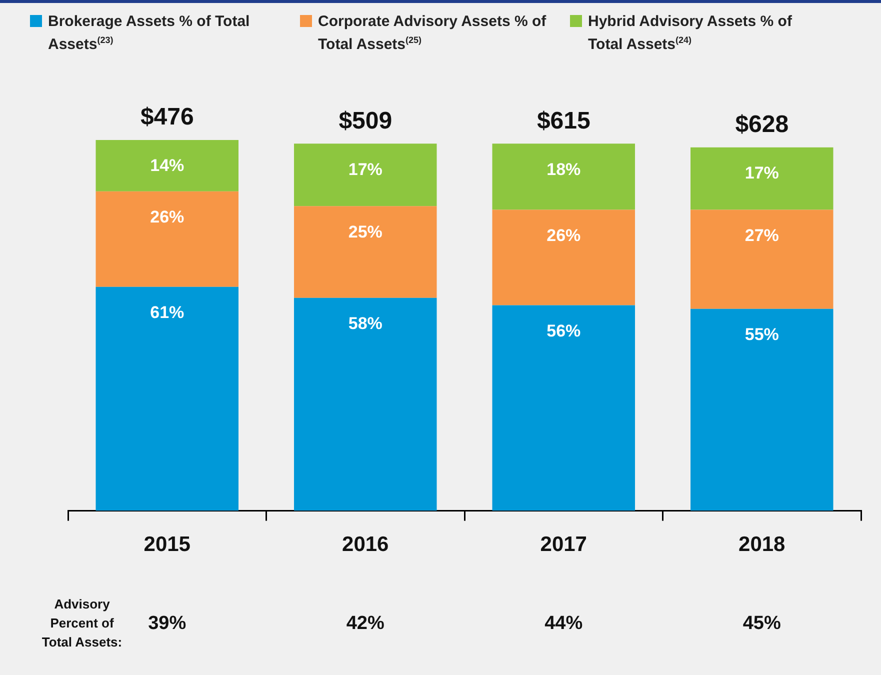 Image resolution: width=881 pixels, height=675 pixels. What do you see at coordinates (563, 623) in the screenshot?
I see `text: 44%` at bounding box center [563, 623].